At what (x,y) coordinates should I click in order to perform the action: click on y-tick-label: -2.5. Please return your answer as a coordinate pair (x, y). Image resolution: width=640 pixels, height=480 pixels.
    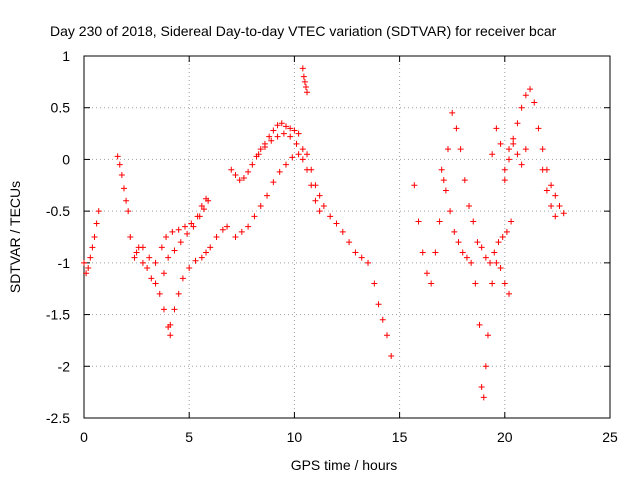
    Looking at the image, I should click on (58, 418).